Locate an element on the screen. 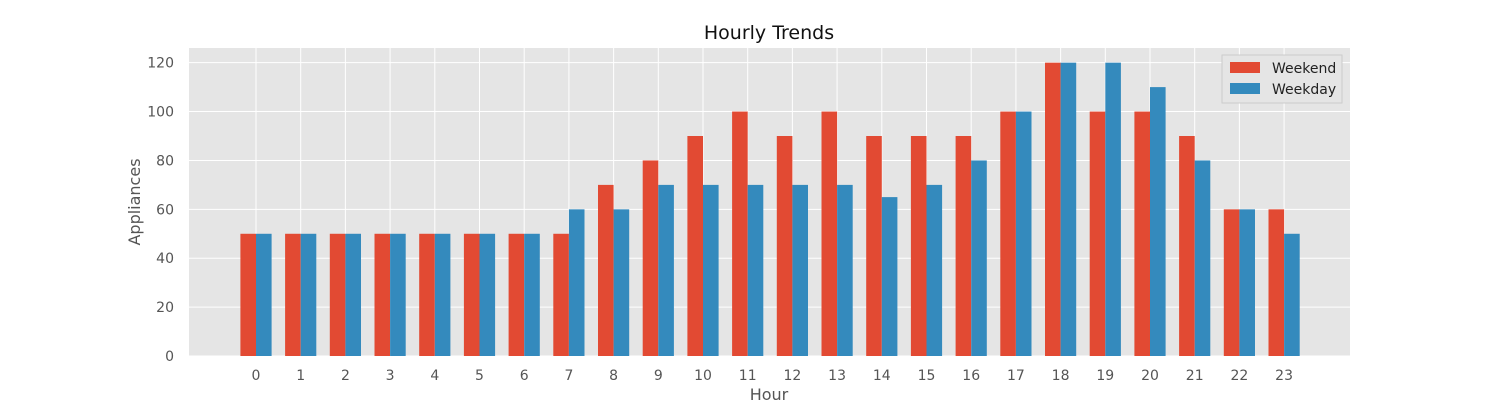  legend-swatch-weekday is located at coordinates (1245, 88).